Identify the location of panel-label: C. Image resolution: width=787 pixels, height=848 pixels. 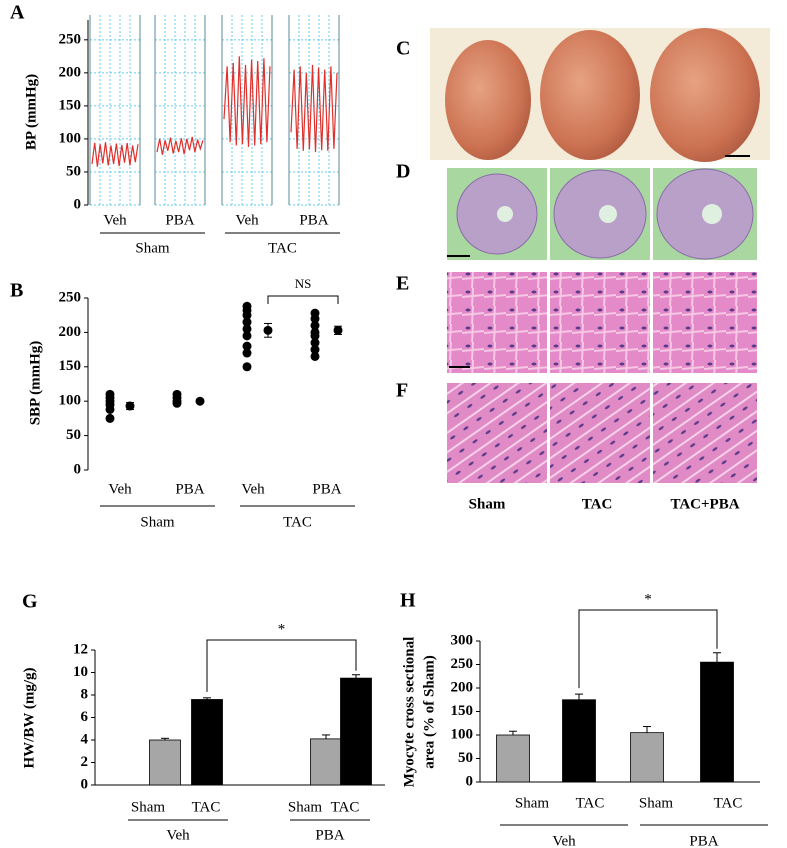
(403, 49).